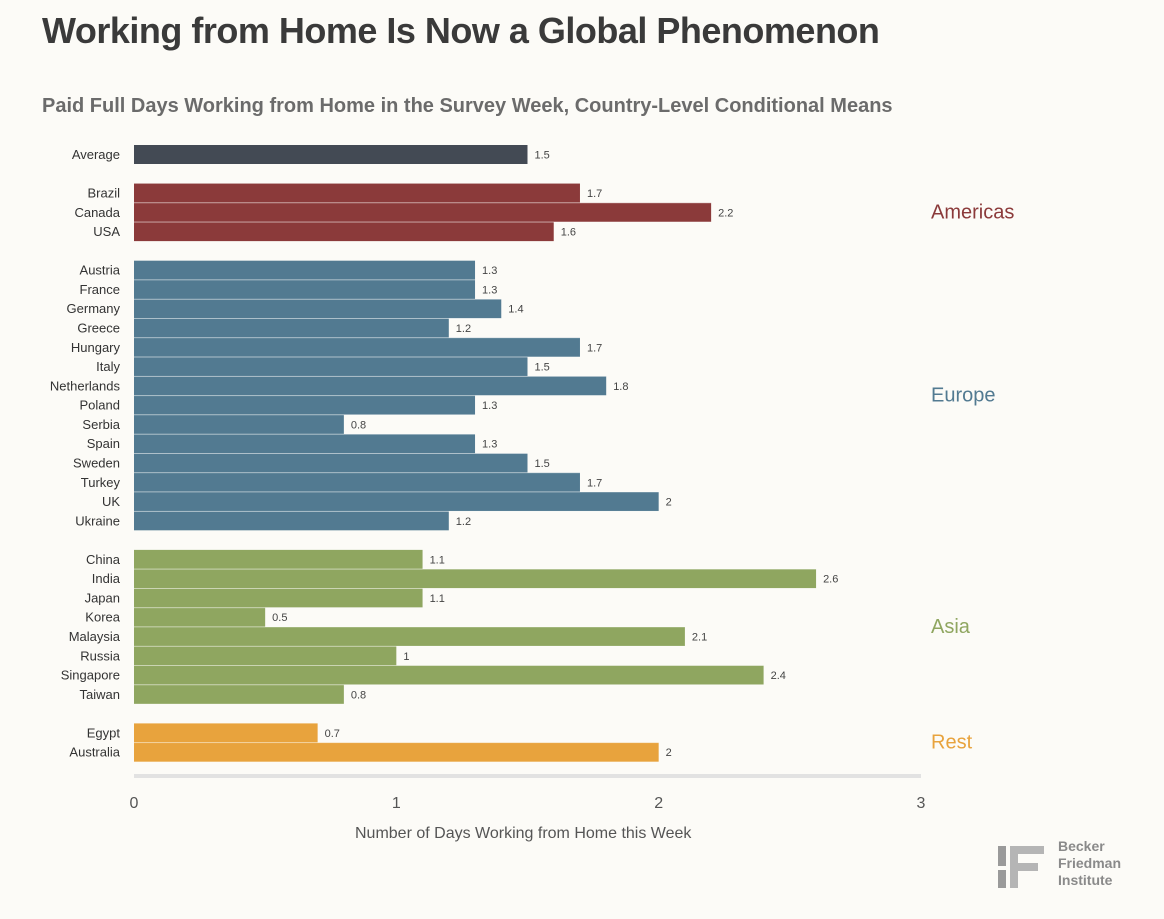 This screenshot has width=1164, height=919. I want to click on category-label-poland: Poland, so click(100, 405).